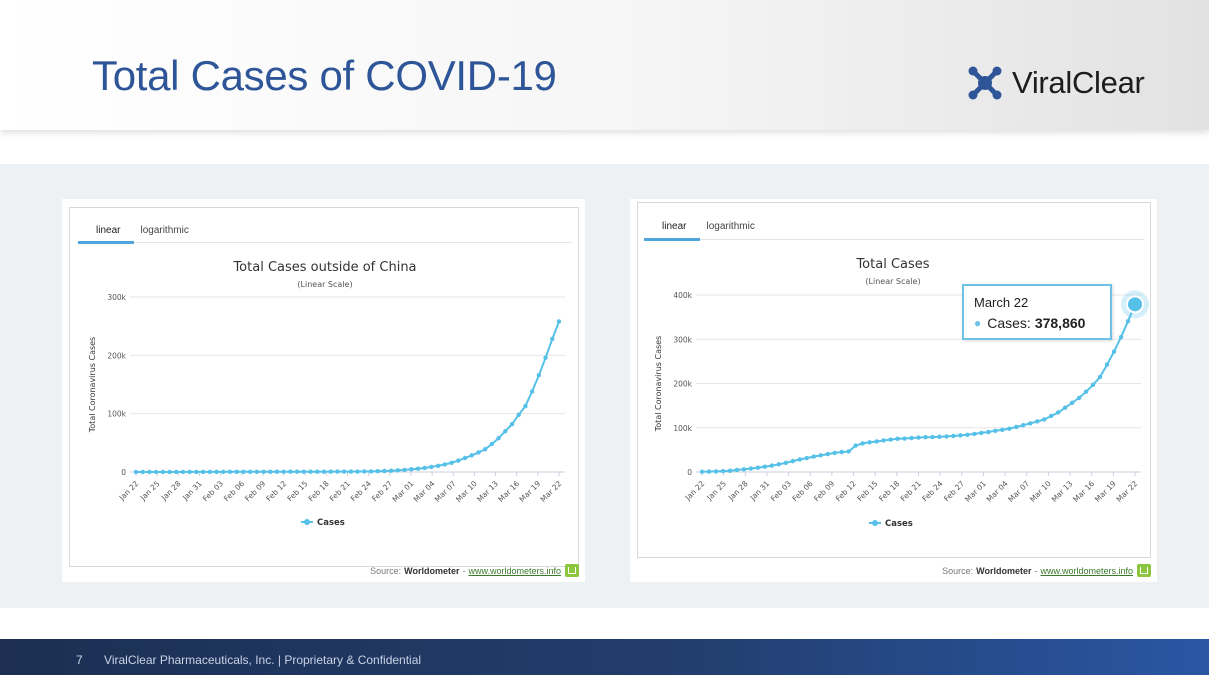  I want to click on worldometer-icon, so click(572, 570).